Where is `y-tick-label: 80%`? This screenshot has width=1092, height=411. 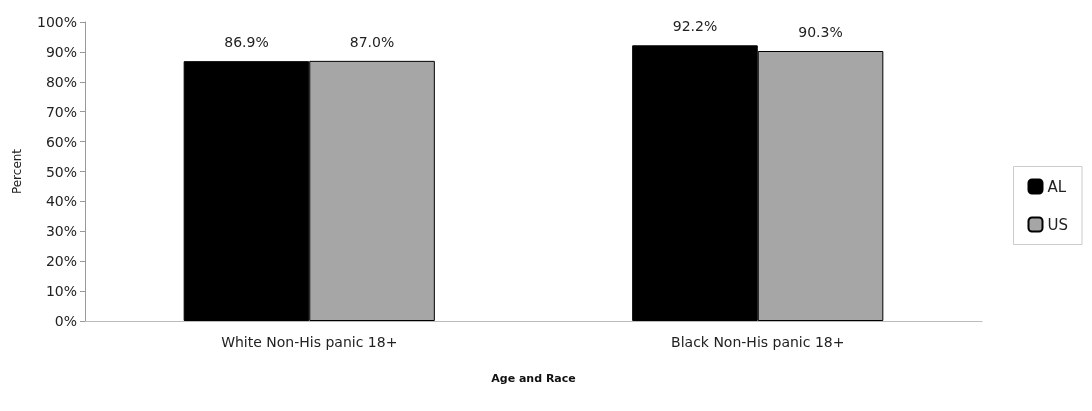
y-tick-label: 80% is located at coordinates (61, 81).